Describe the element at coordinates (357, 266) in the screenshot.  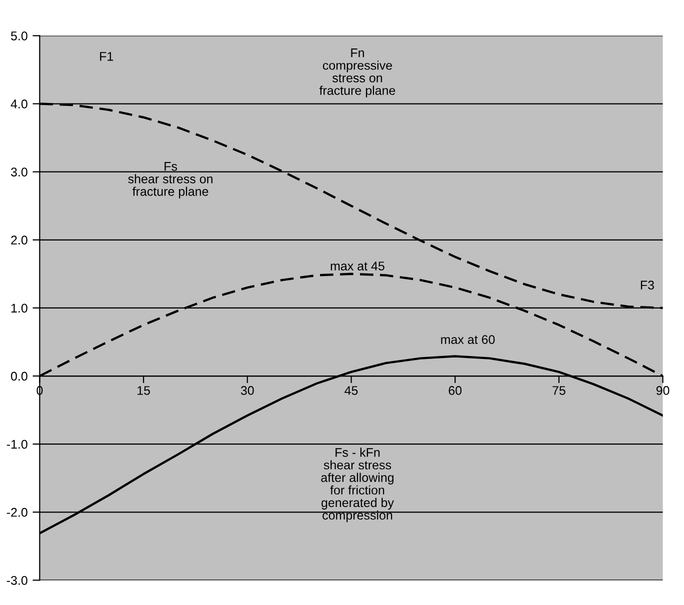
I see `annotation: max at 45` at that location.